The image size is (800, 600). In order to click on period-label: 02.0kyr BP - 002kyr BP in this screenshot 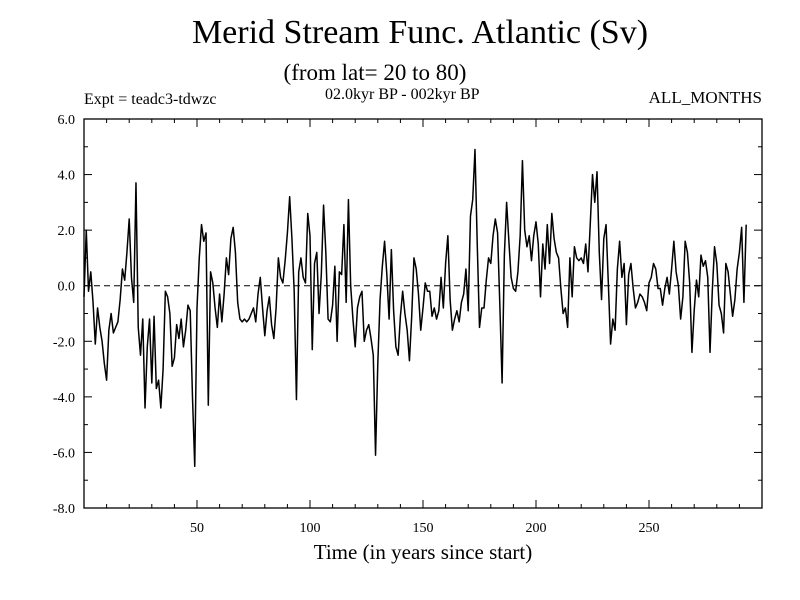, I will do `click(402, 94)`.